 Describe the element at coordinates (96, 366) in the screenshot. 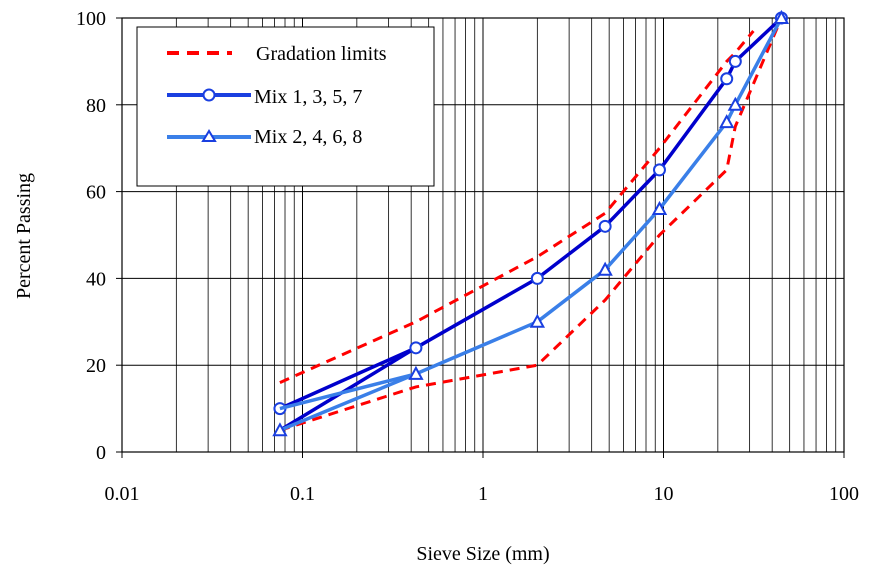

I see `y-tick-label: 20` at that location.